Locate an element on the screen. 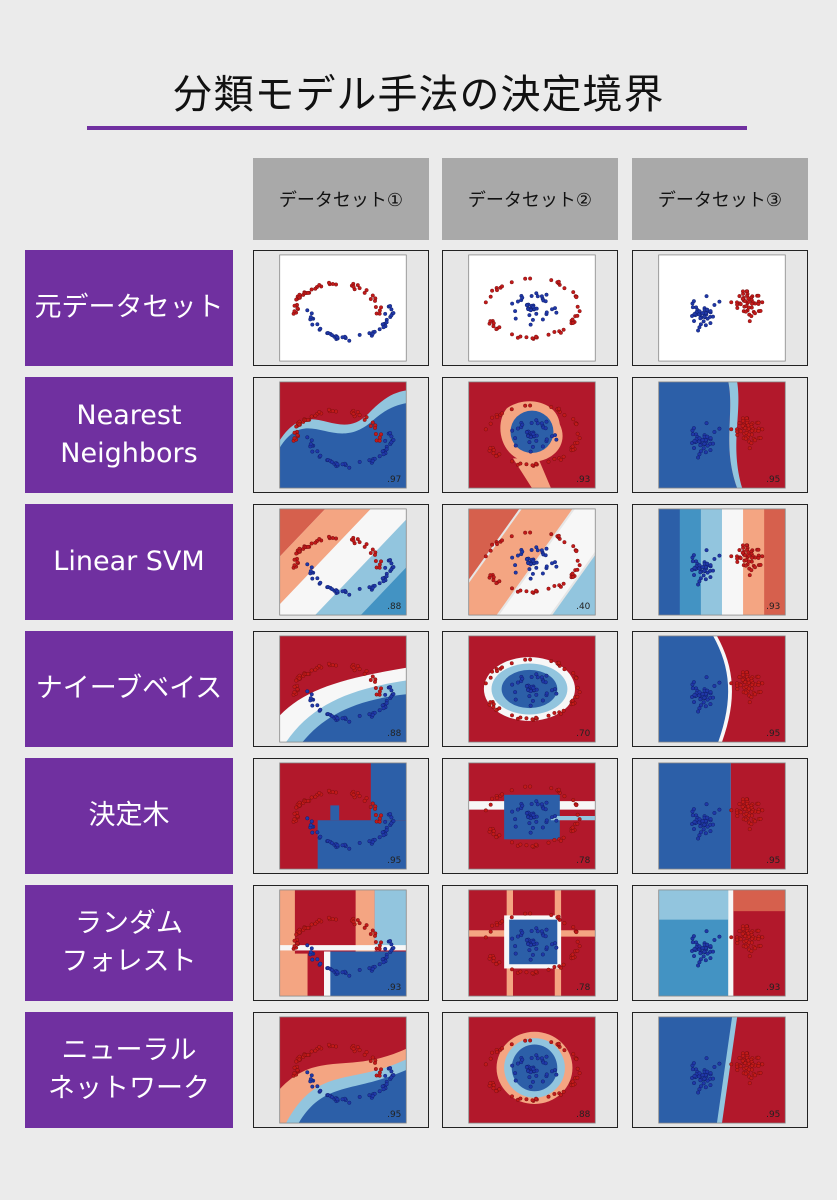  column-header-dataset-1: データセット① is located at coordinates (341, 199).